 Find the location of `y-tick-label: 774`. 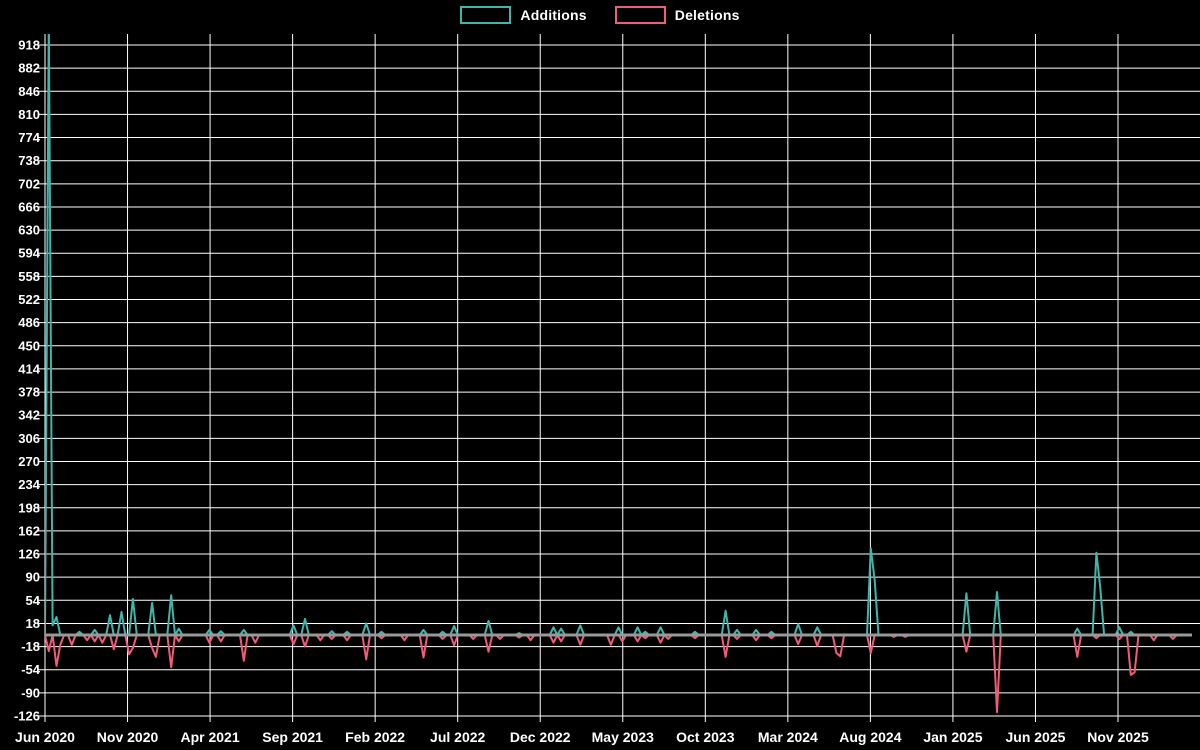

y-tick-label: 774 is located at coordinates (29, 137).